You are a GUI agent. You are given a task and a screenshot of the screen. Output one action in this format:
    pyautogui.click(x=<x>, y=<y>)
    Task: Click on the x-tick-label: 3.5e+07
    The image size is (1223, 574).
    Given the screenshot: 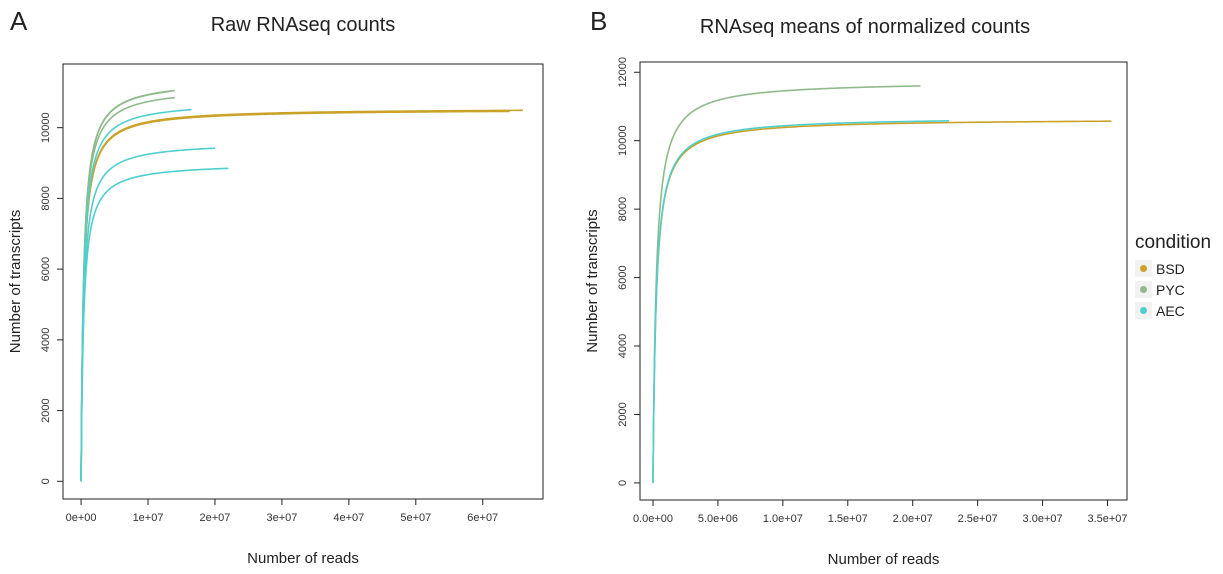 What is the action you would take?
    pyautogui.click(x=1107, y=519)
    